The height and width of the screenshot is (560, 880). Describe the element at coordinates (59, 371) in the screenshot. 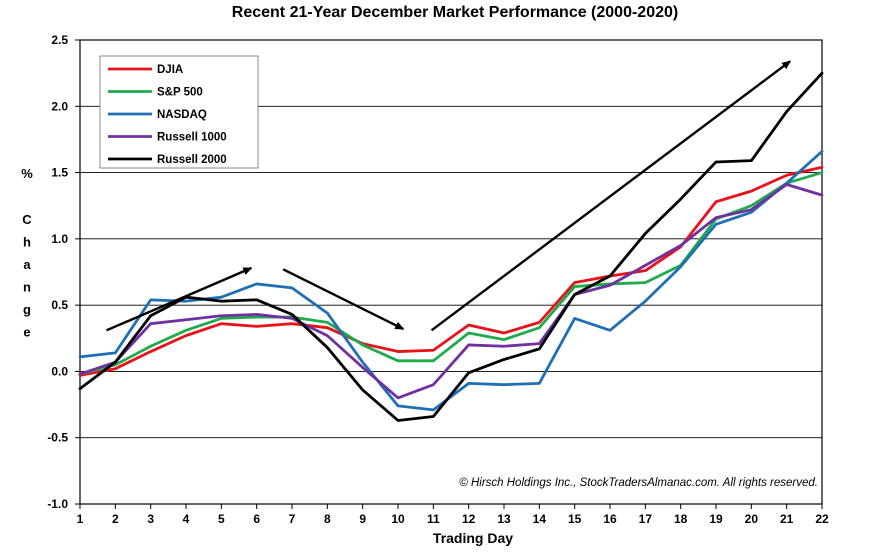

I see `y-tick-label: 0.0` at that location.